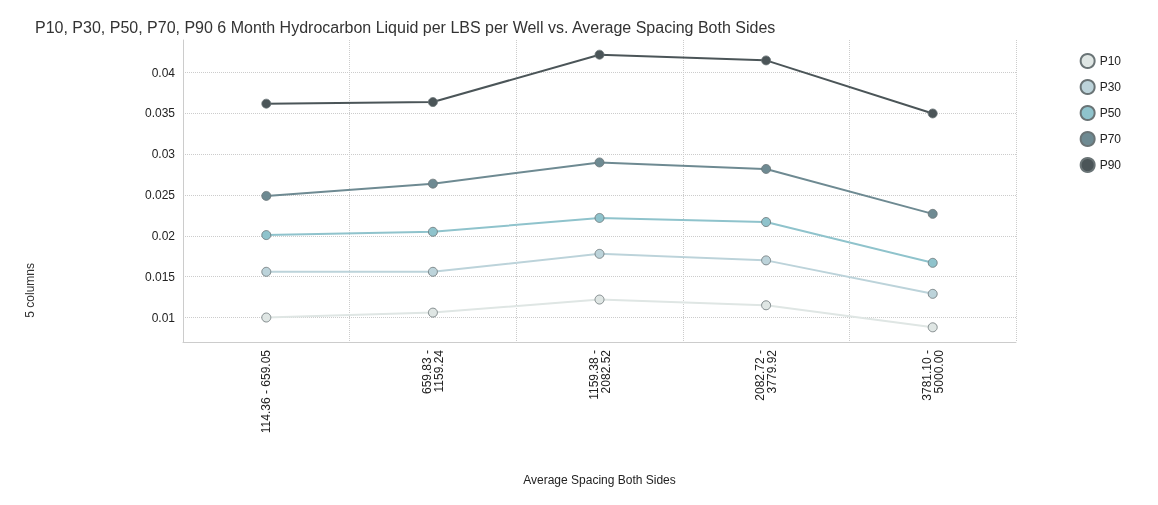 The height and width of the screenshot is (505, 1158). I want to click on y-tick-label: 0.025, so click(160, 195).